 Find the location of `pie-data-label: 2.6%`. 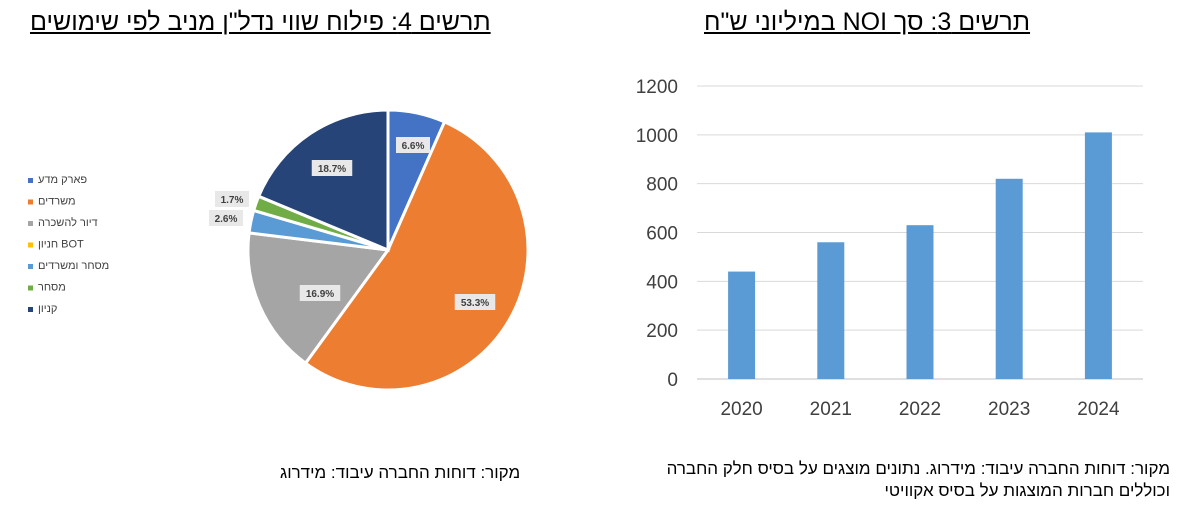

pie-data-label: 2.6% is located at coordinates (226, 219).